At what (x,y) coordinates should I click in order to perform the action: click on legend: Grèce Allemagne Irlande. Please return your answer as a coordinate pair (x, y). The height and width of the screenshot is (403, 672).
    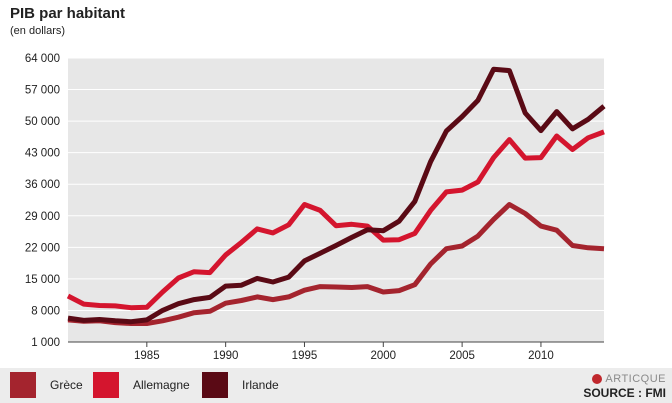
    Looking at the image, I should click on (336, 385).